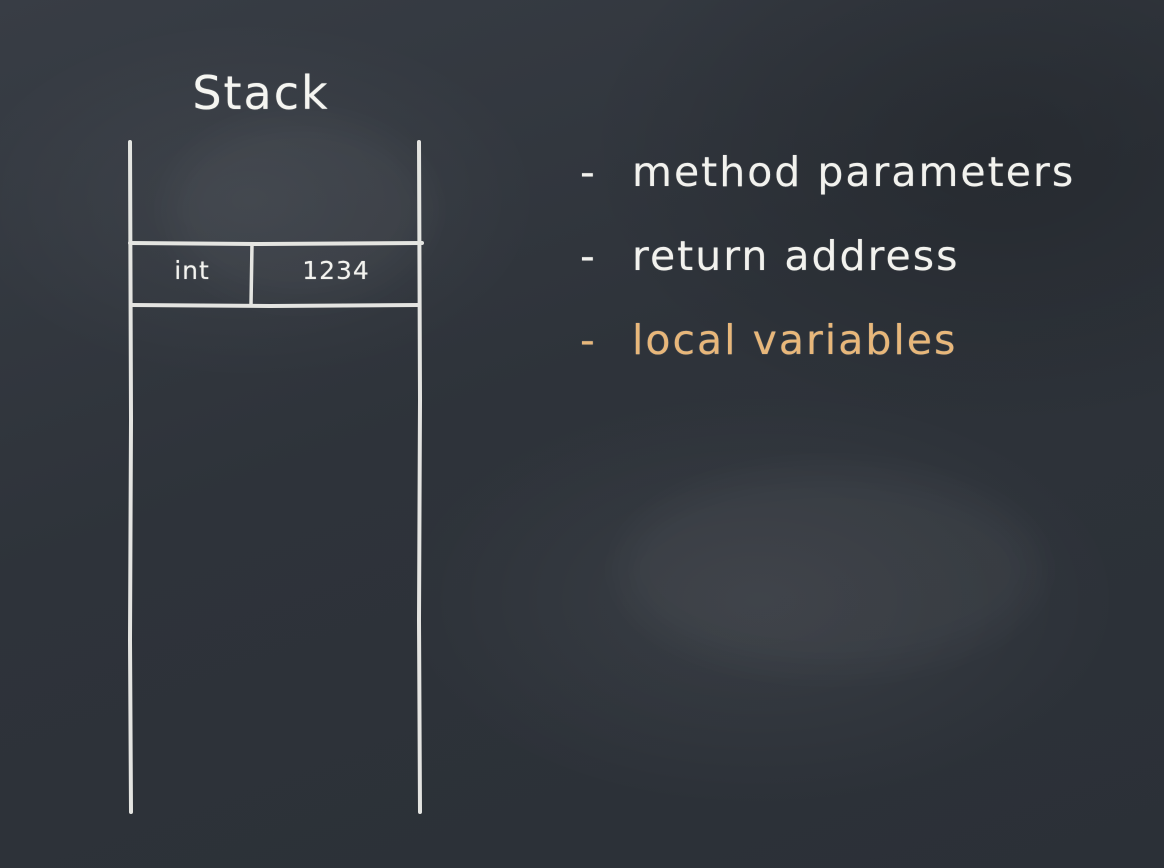 This screenshot has width=1164, height=868. Describe the element at coordinates (854, 172) in the screenshot. I see `bullet-text: method parameters` at that location.